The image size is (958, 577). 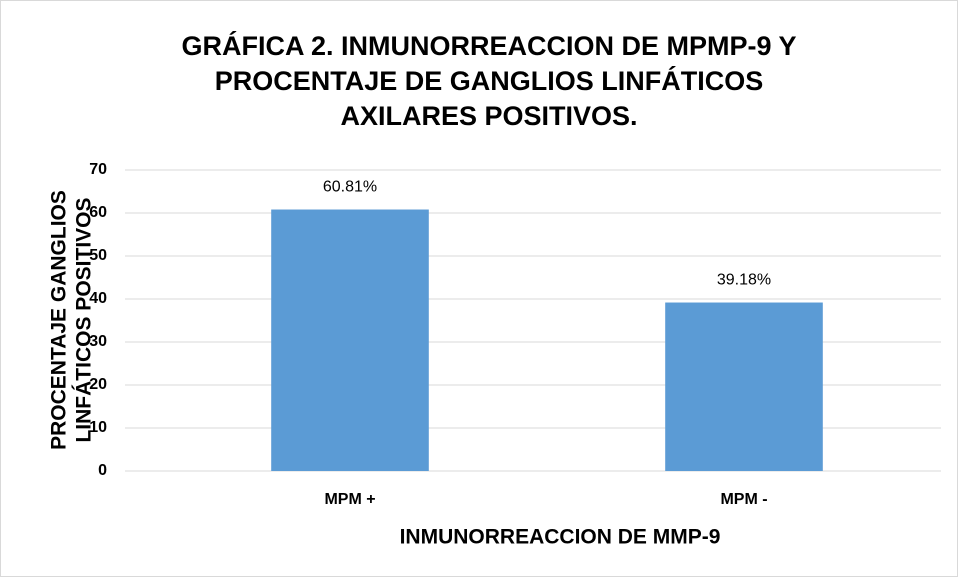 I want to click on y-tick-label: 40, so click(x=98, y=298).